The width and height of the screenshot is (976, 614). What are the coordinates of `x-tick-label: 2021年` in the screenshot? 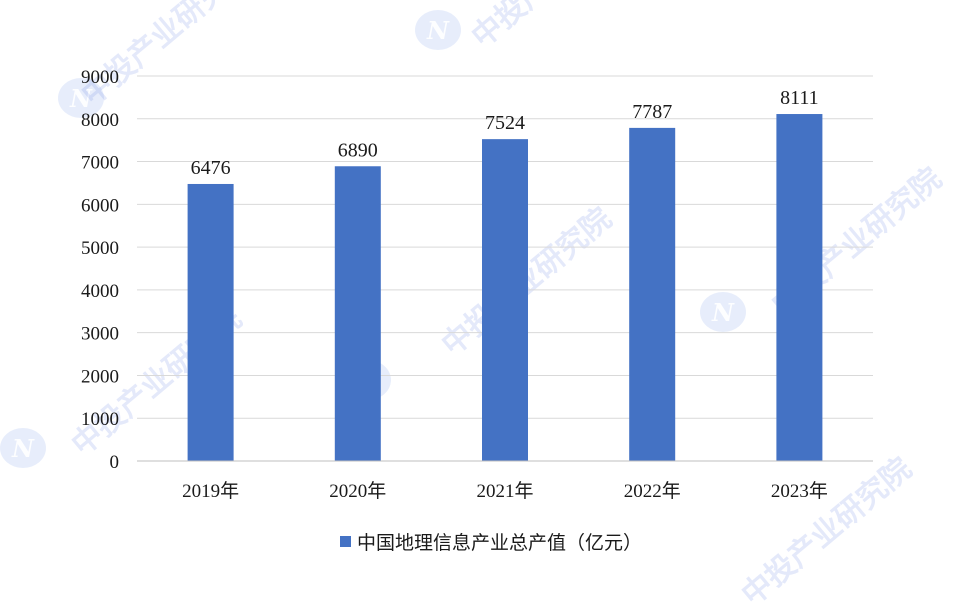 It's located at (504, 491).